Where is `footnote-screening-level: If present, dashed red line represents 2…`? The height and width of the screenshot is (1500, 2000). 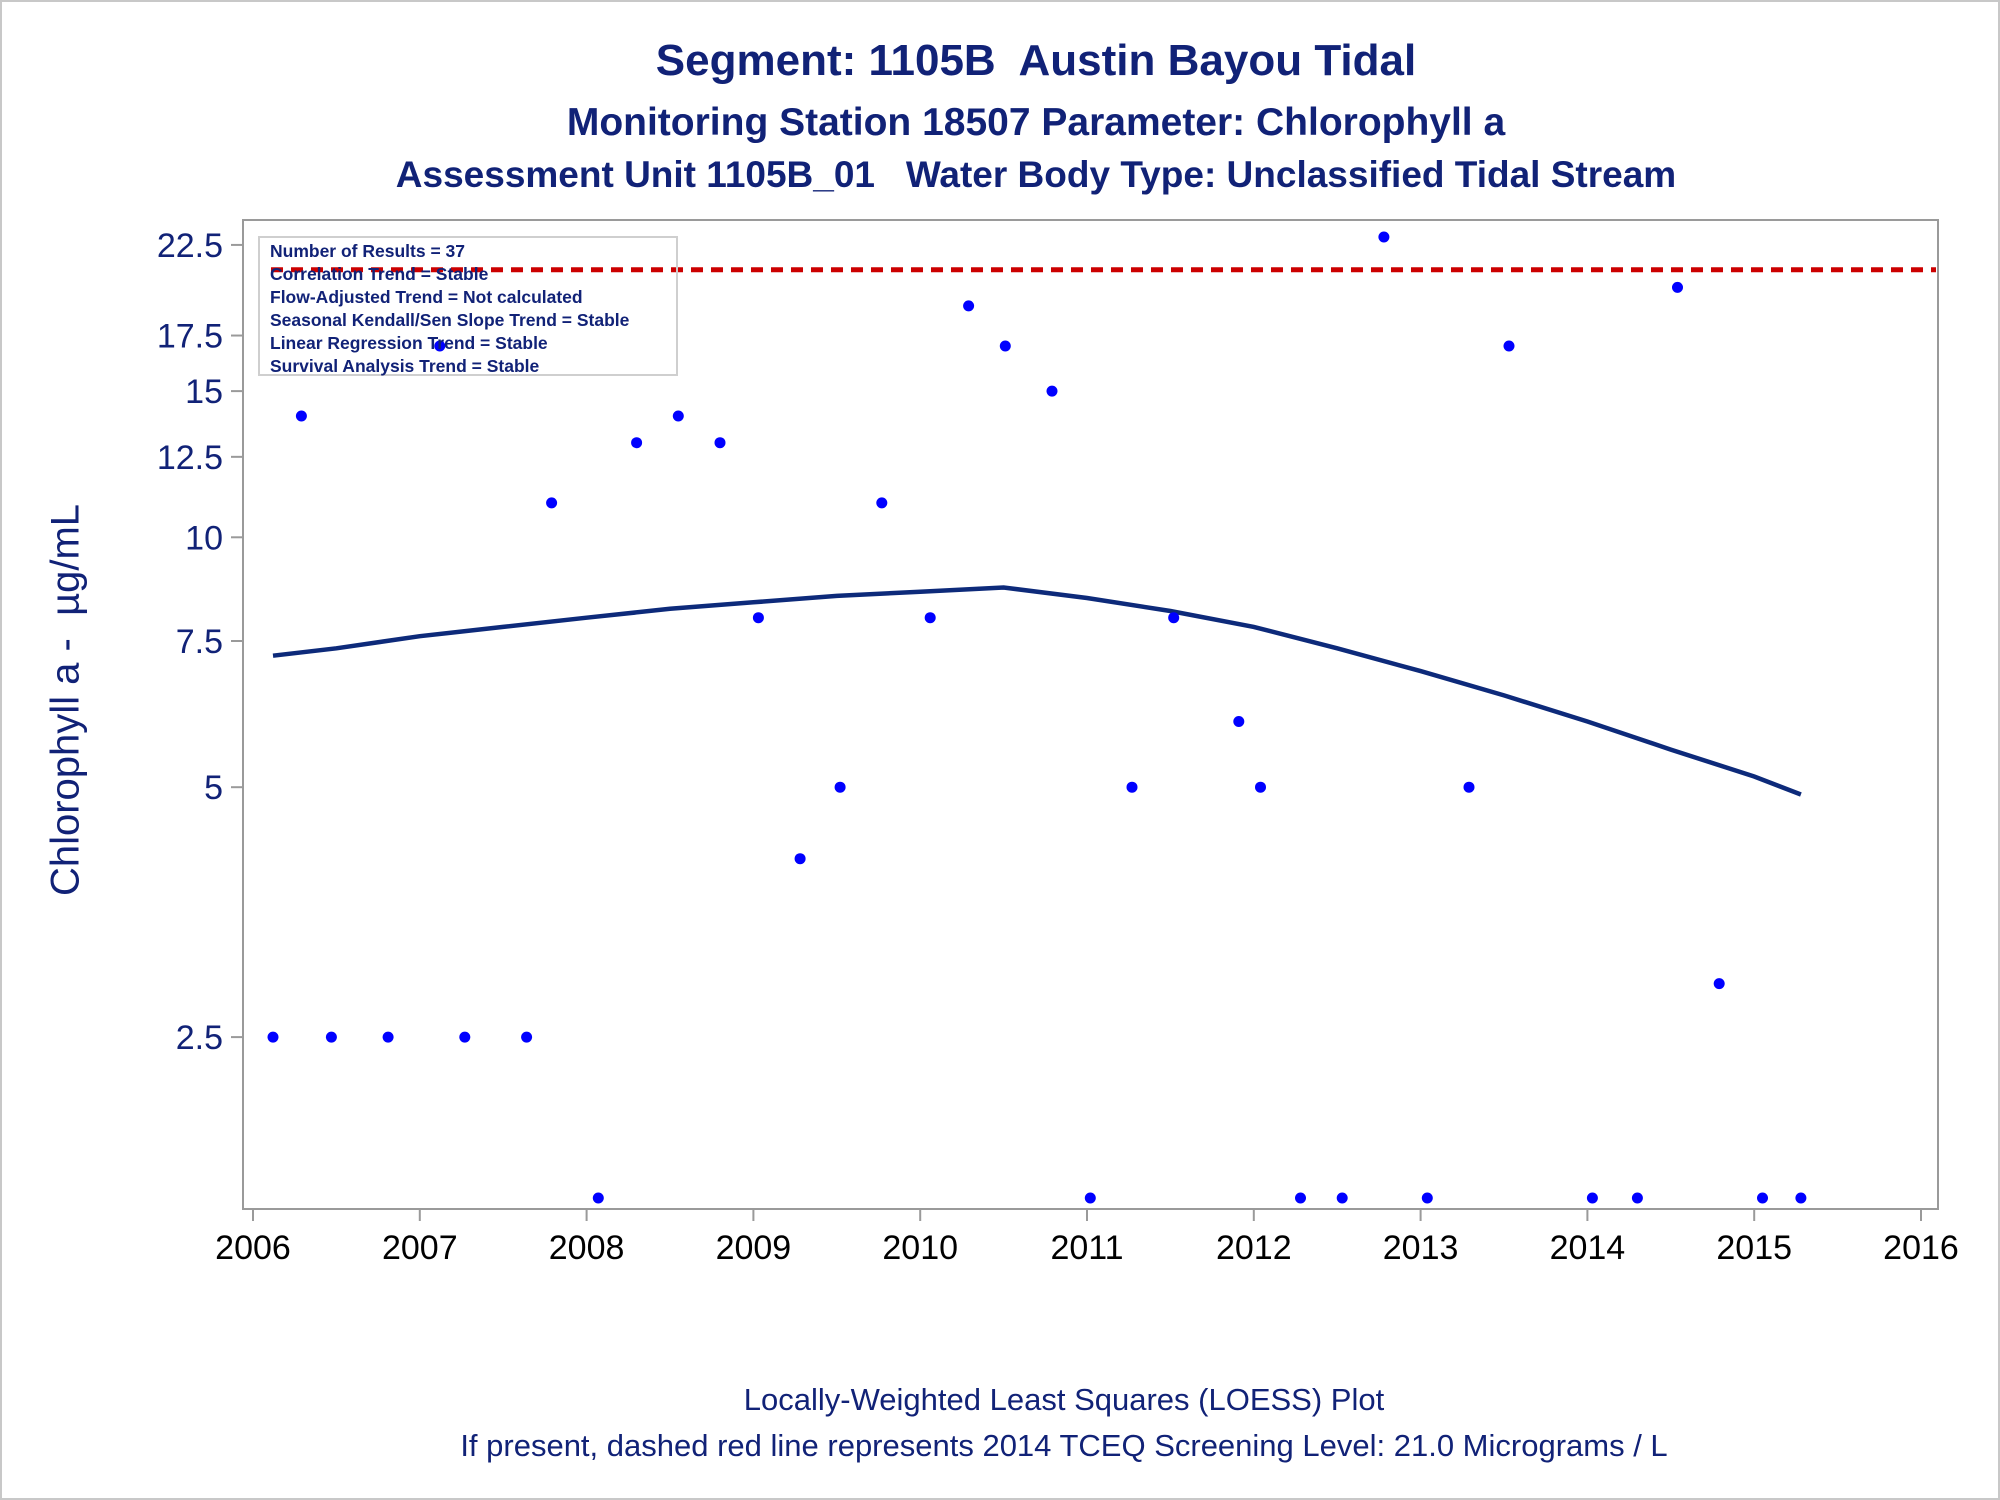
footnote-screening-level: If present, dashed red line represents 2… is located at coordinates (1064, 1445).